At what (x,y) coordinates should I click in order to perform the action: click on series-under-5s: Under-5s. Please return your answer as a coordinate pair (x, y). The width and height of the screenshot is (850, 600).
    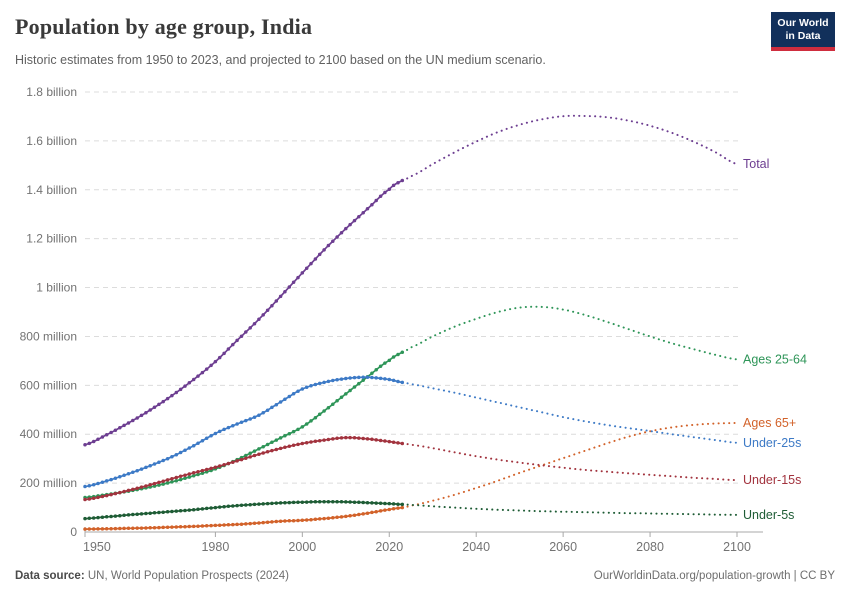
    Looking at the image, I should click on (438, 510).